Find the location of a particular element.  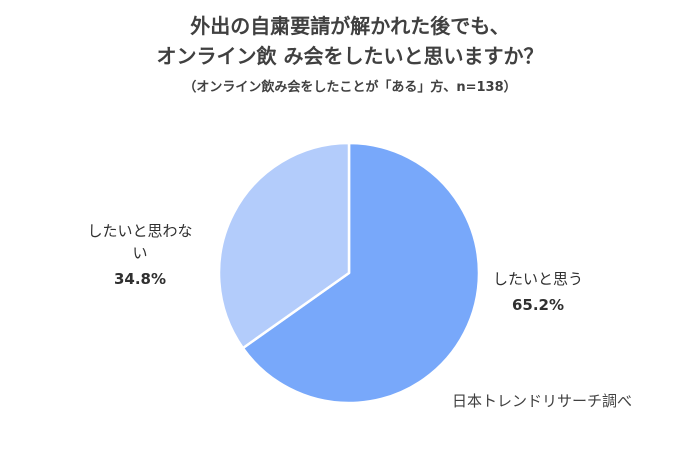

pie-slice-no is located at coordinates (284, 245).